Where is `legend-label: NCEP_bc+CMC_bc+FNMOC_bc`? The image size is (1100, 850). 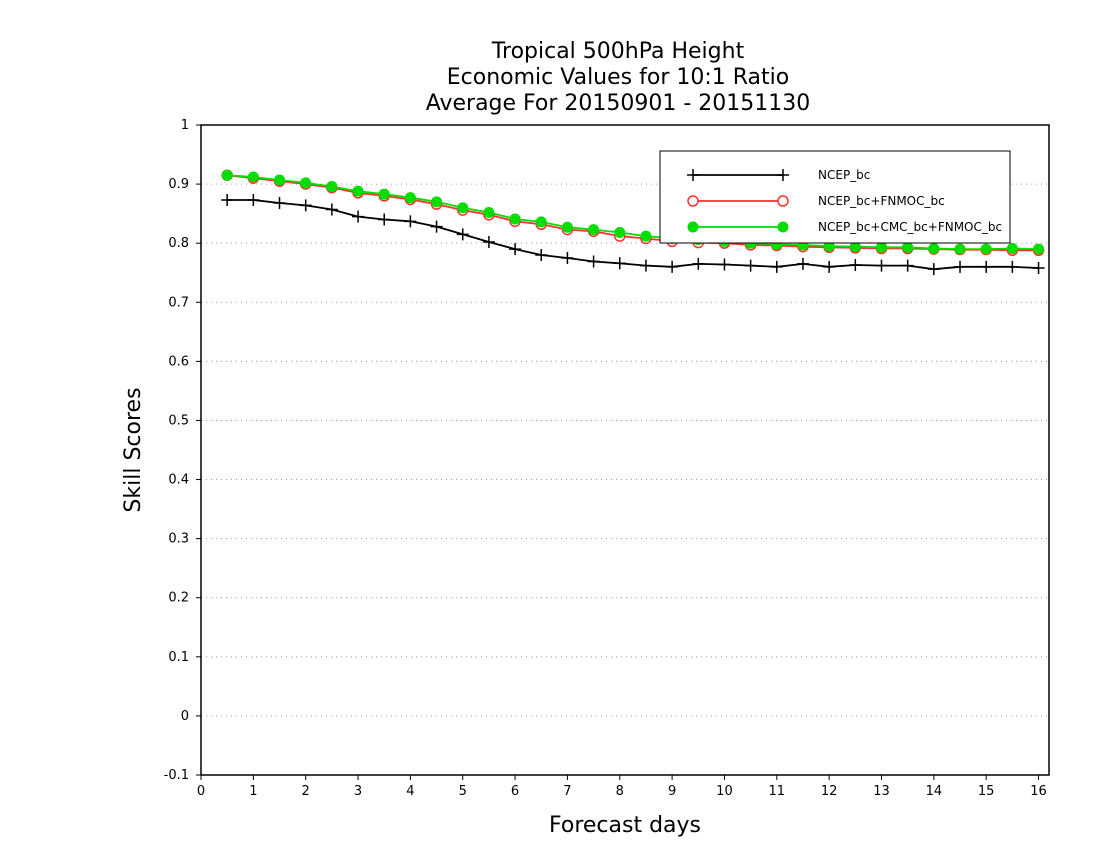
legend-label: NCEP_bc+CMC_bc+FNMOC_bc is located at coordinates (910, 227).